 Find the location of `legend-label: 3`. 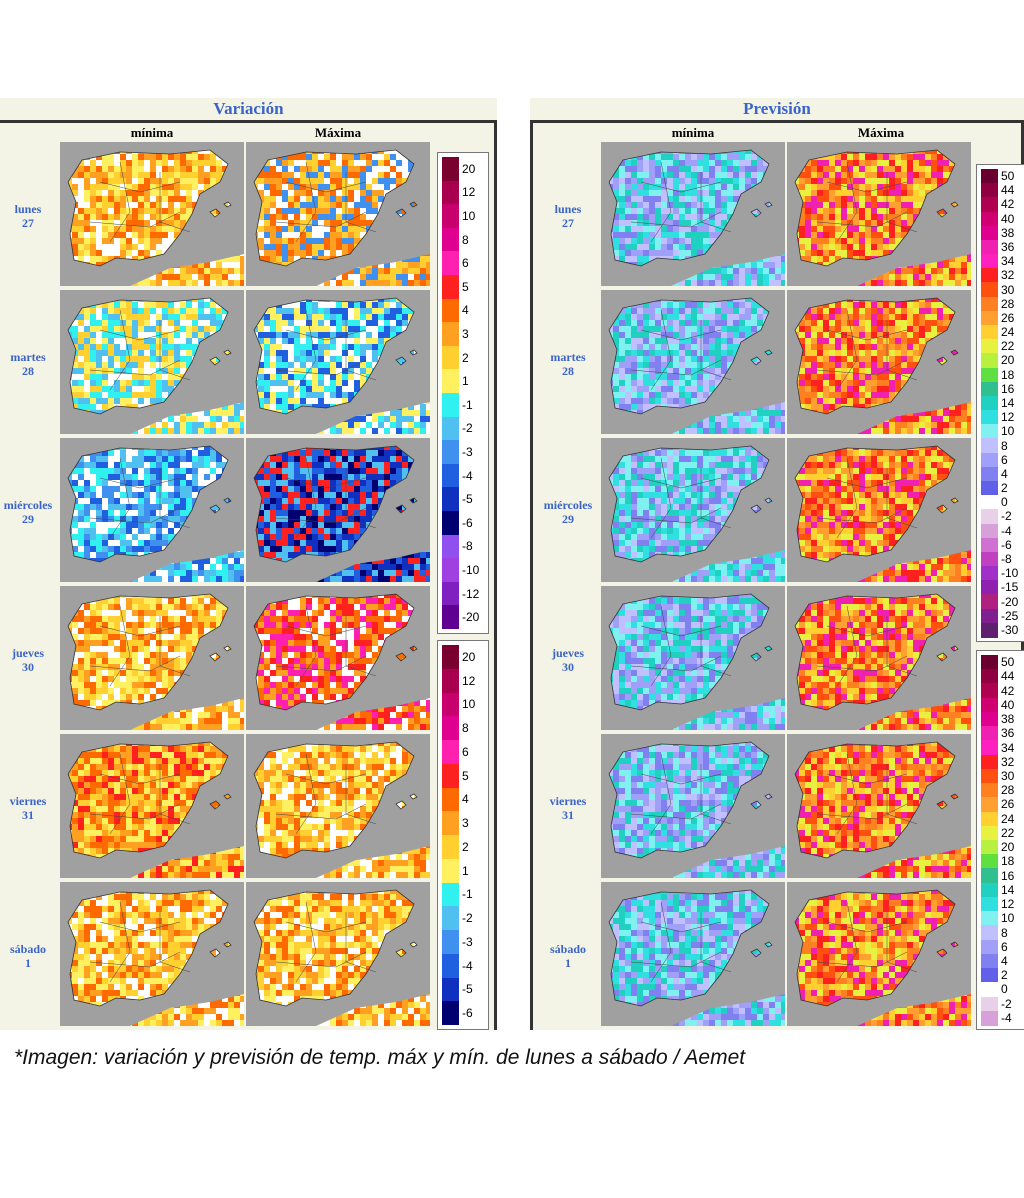

legend-label: 3 is located at coordinates (465, 823).